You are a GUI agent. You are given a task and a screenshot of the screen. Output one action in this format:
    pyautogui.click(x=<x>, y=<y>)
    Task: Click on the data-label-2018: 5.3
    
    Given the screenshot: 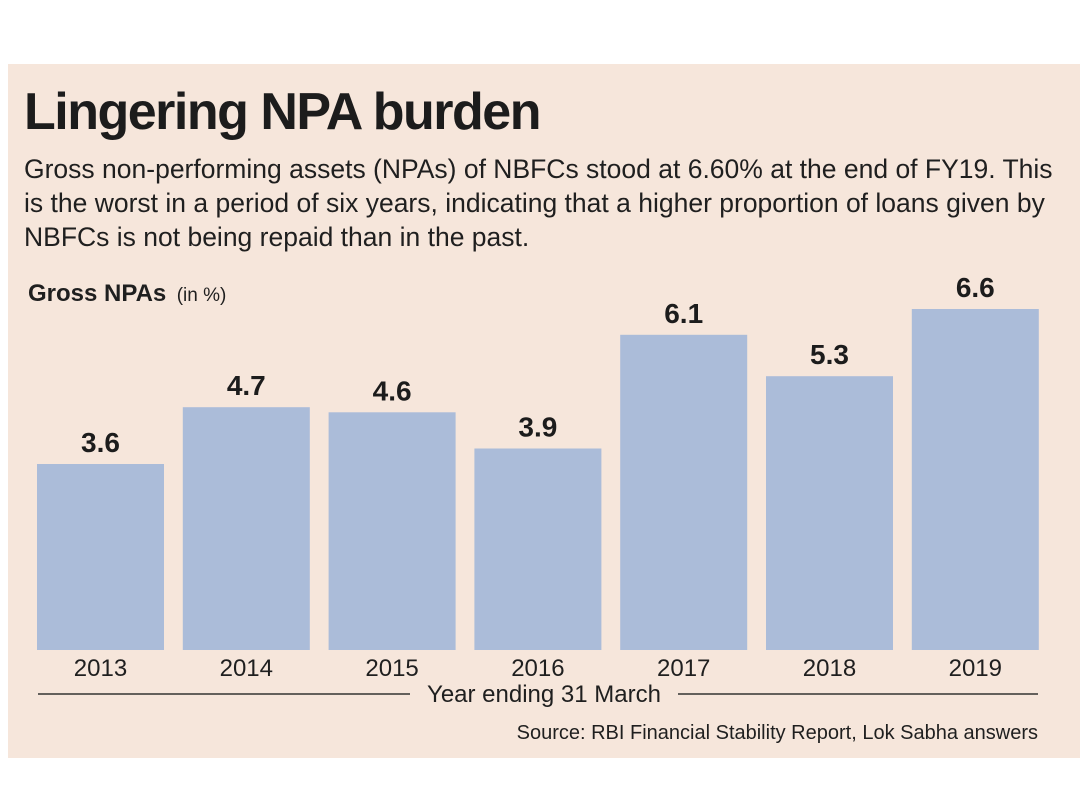 What is the action you would take?
    pyautogui.click(x=829, y=354)
    